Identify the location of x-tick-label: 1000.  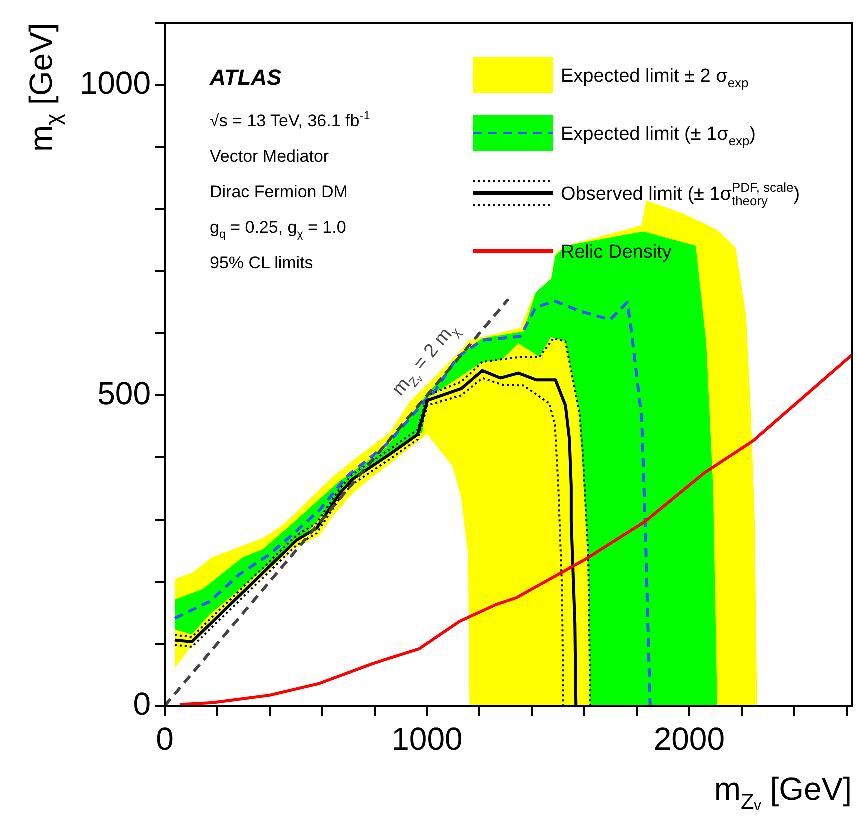
(427, 739).